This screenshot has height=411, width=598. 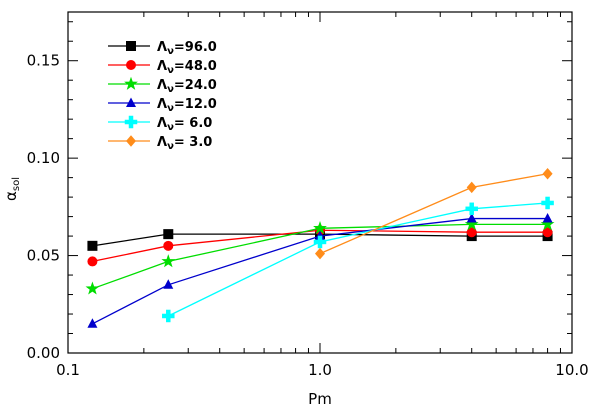 What do you see at coordinates (43, 353) in the screenshot?
I see `y-tick-label: 0.00` at bounding box center [43, 353].